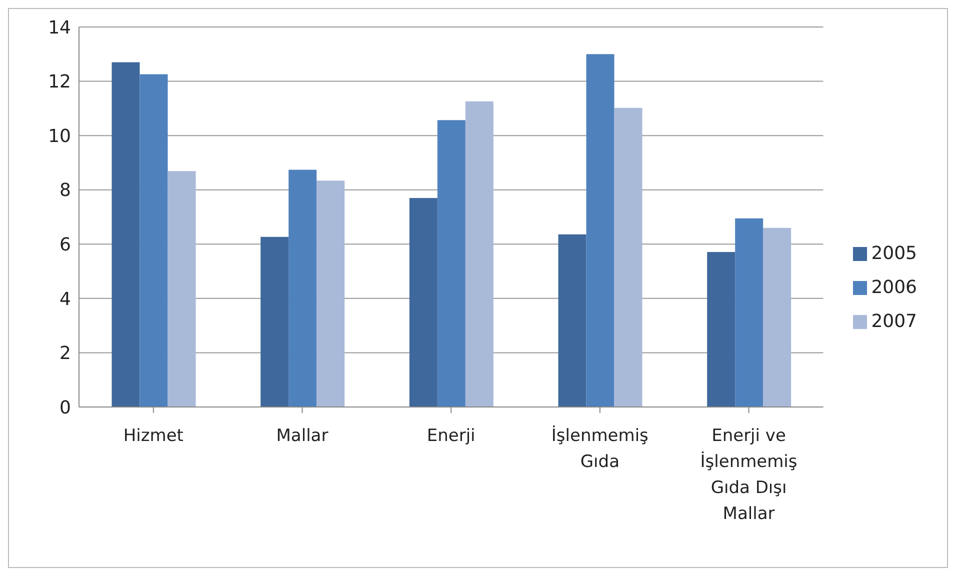 This screenshot has height=578, width=958. Describe the element at coordinates (894, 287) in the screenshot. I see `legend-label: 2006` at that location.